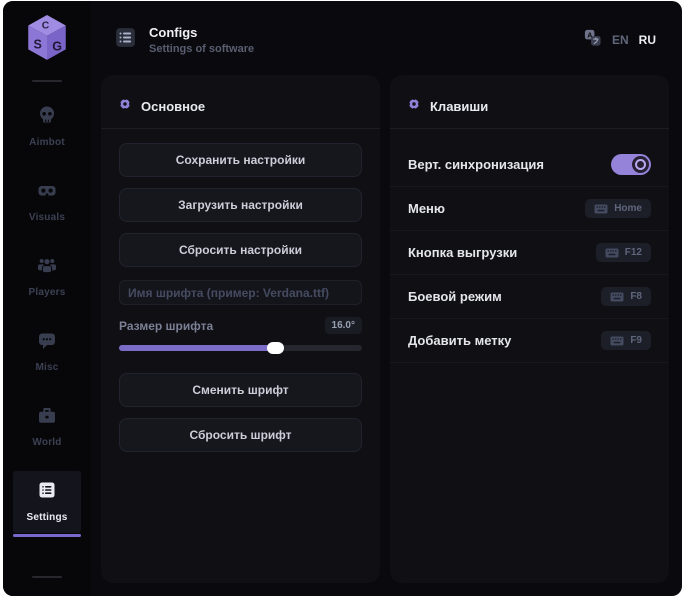 The image size is (685, 601). I want to click on sidebar-bottom-divider, so click(47, 577).